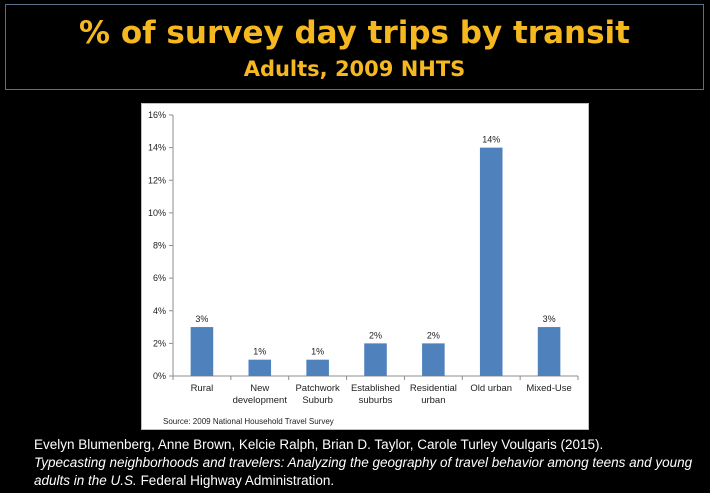  What do you see at coordinates (157, 148) in the screenshot?
I see `y-tick-label: 14%` at bounding box center [157, 148].